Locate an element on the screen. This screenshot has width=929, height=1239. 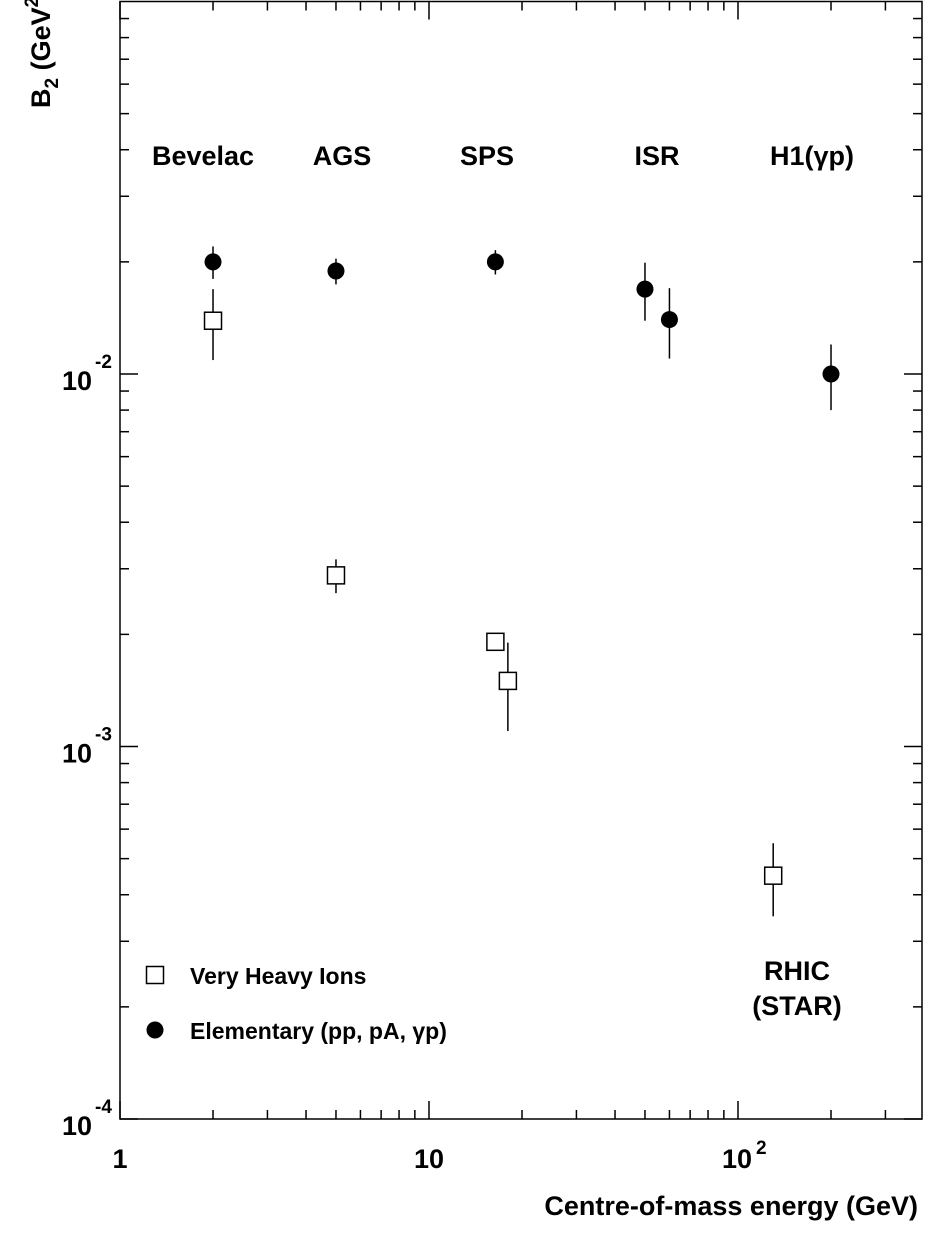
annotation: (STAR) is located at coordinates (796, 1006).